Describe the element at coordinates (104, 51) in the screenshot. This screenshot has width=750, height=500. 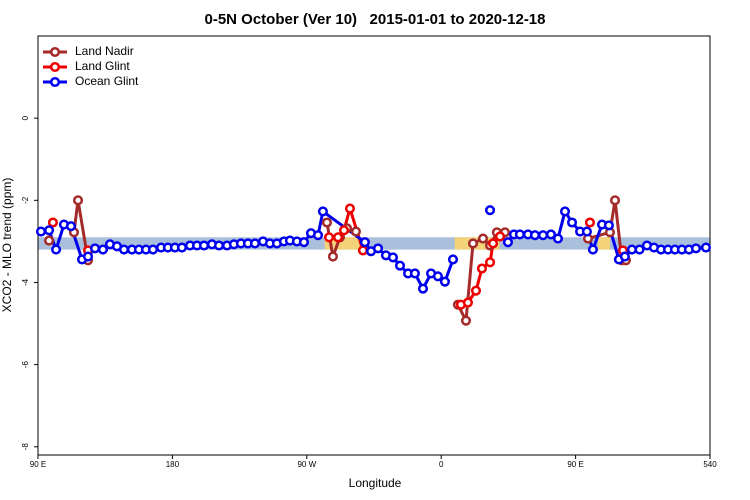
I see `legend-label: Land Nadir` at that location.